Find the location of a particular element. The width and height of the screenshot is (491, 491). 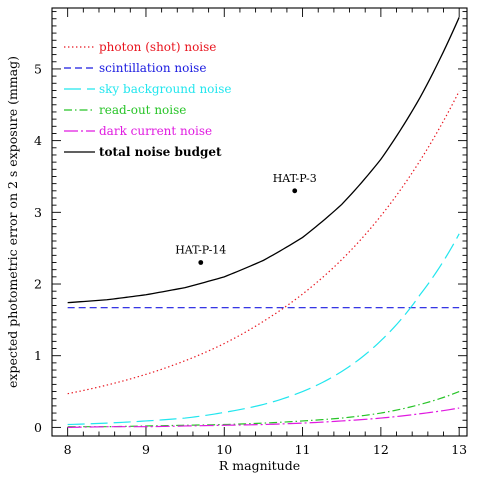

legend-label-2: sky background noise is located at coordinates (165, 89).